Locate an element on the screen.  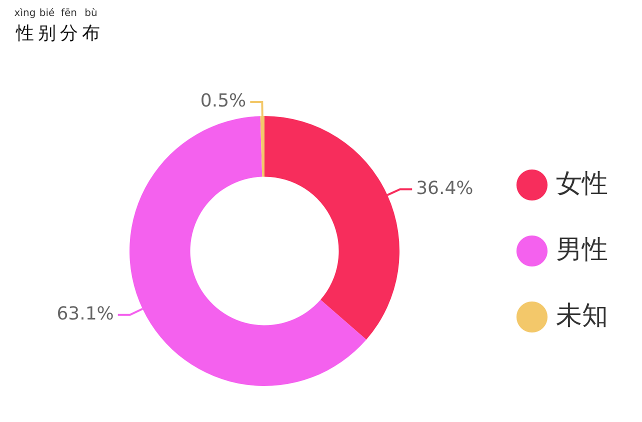
text: xìng is located at coordinates (25, 14).